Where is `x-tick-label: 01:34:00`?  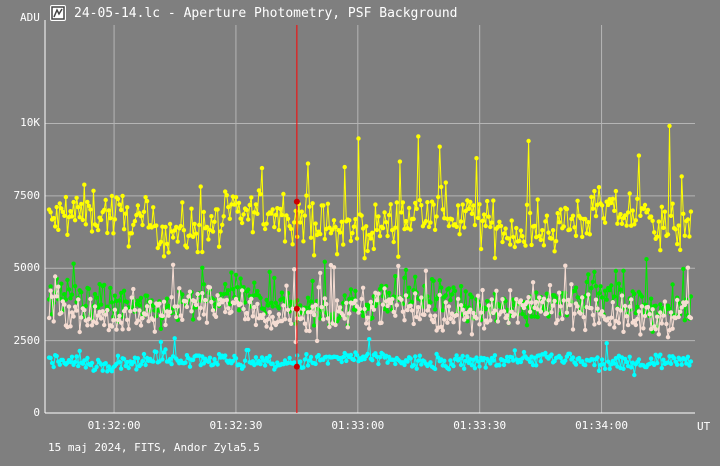
x-tick-label: 01:34:00 is located at coordinates (602, 425).